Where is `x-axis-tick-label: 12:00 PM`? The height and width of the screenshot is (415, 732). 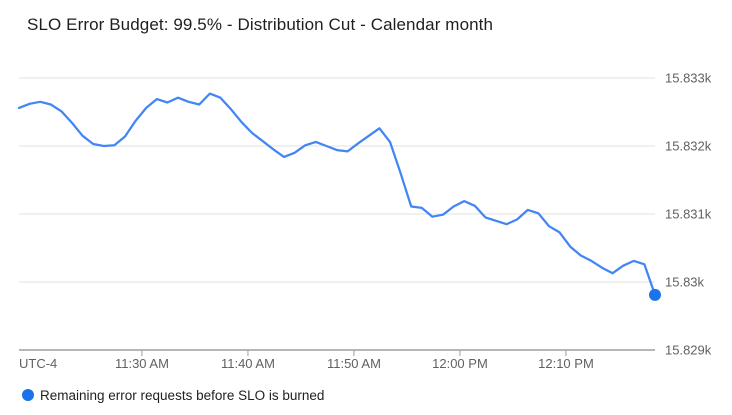 x-axis-tick-label: 12:00 PM is located at coordinates (460, 363).